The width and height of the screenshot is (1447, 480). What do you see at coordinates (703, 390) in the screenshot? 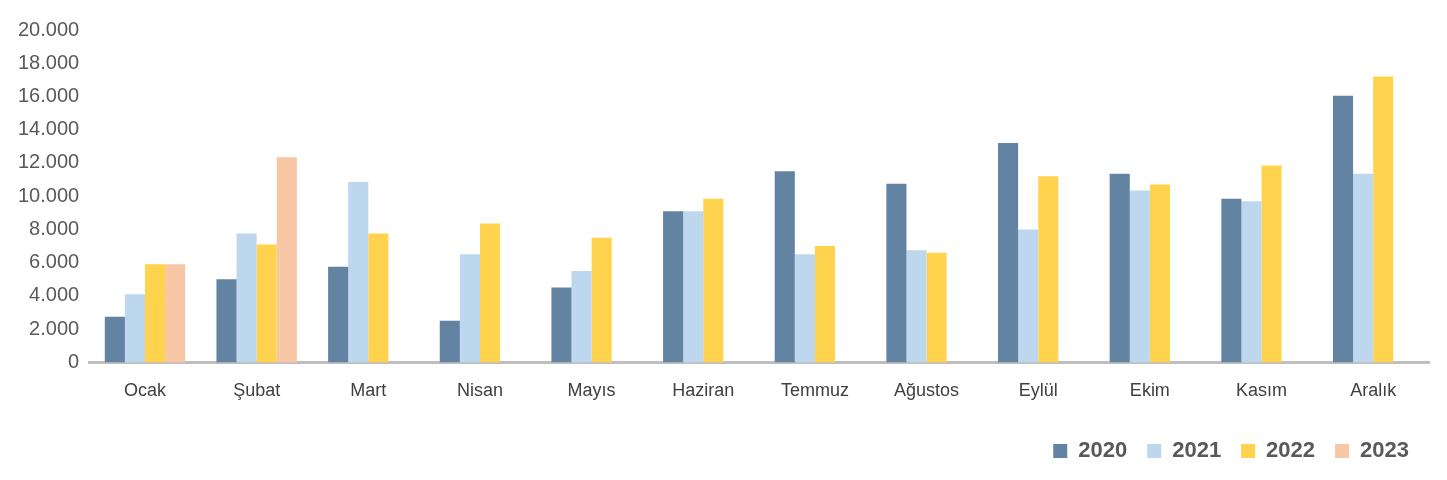
I see `x-tick-label: Haziran` at bounding box center [703, 390].